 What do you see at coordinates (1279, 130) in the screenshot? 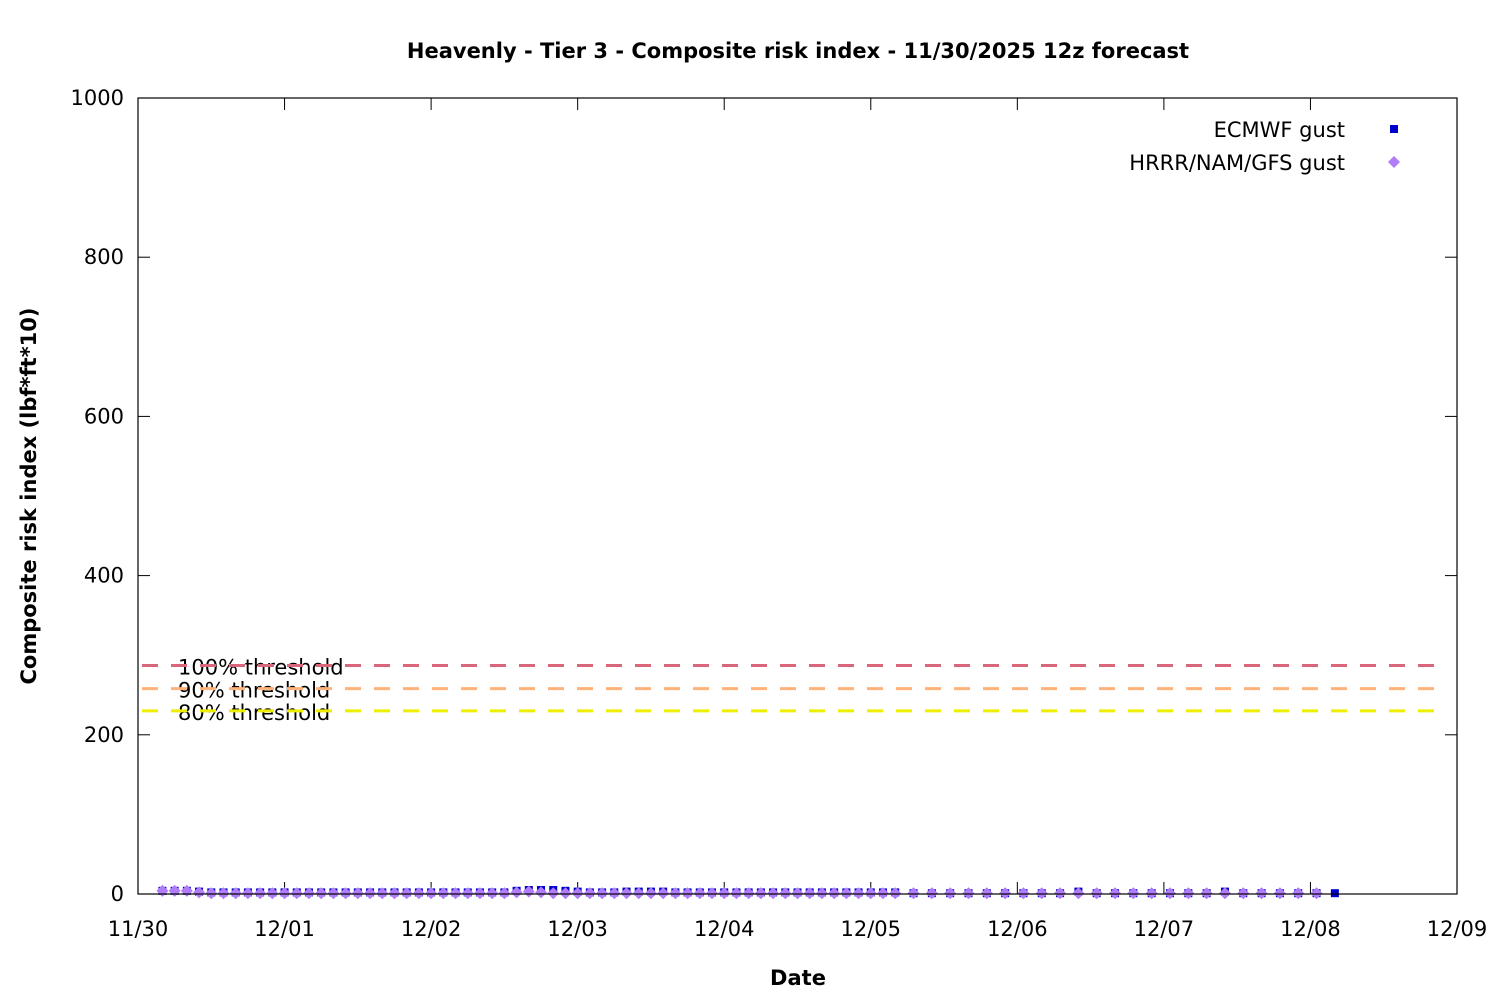
I see `legend-label: ECMWF gust` at bounding box center [1279, 130].